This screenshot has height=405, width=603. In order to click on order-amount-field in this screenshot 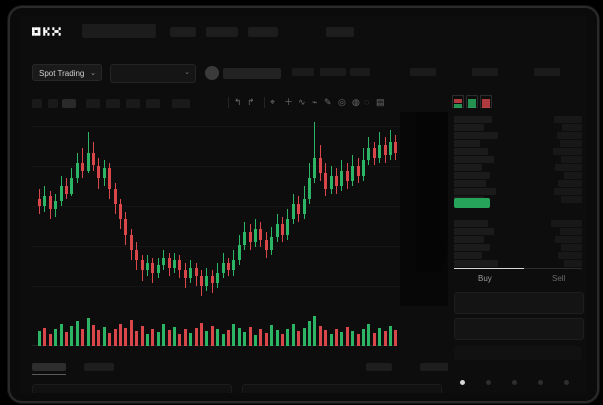, I will do `click(519, 329)`.